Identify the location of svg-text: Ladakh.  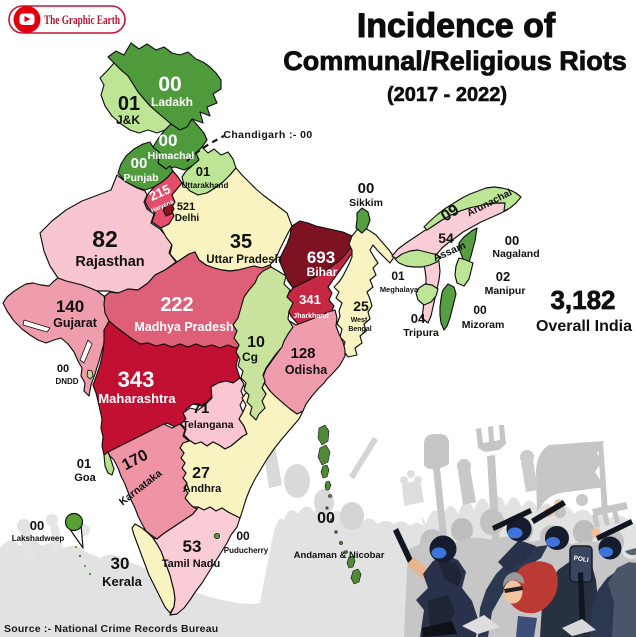
(172, 102).